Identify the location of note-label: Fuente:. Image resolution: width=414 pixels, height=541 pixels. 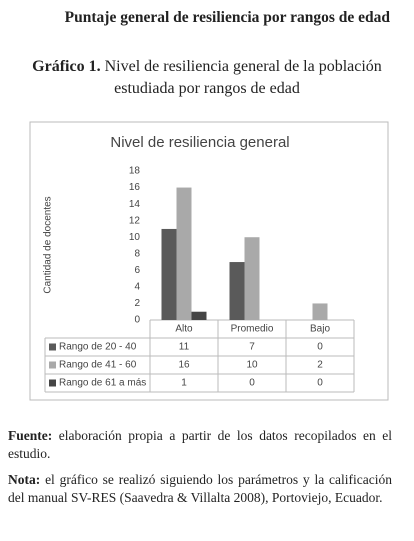
(30, 435).